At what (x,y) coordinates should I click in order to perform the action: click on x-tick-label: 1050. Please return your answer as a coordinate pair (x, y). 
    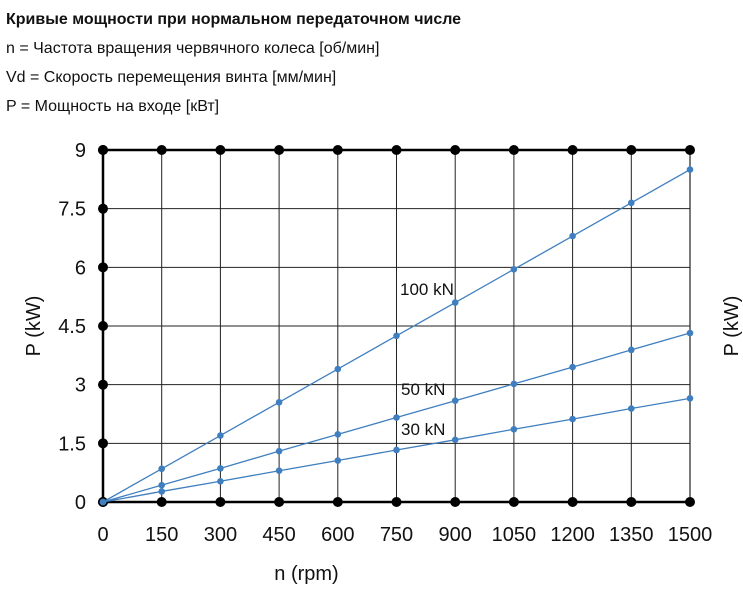
    Looking at the image, I should click on (514, 535).